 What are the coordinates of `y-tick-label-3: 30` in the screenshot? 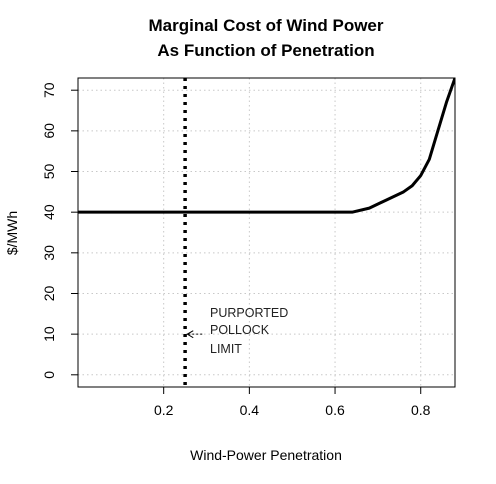 It's located at (49, 253).